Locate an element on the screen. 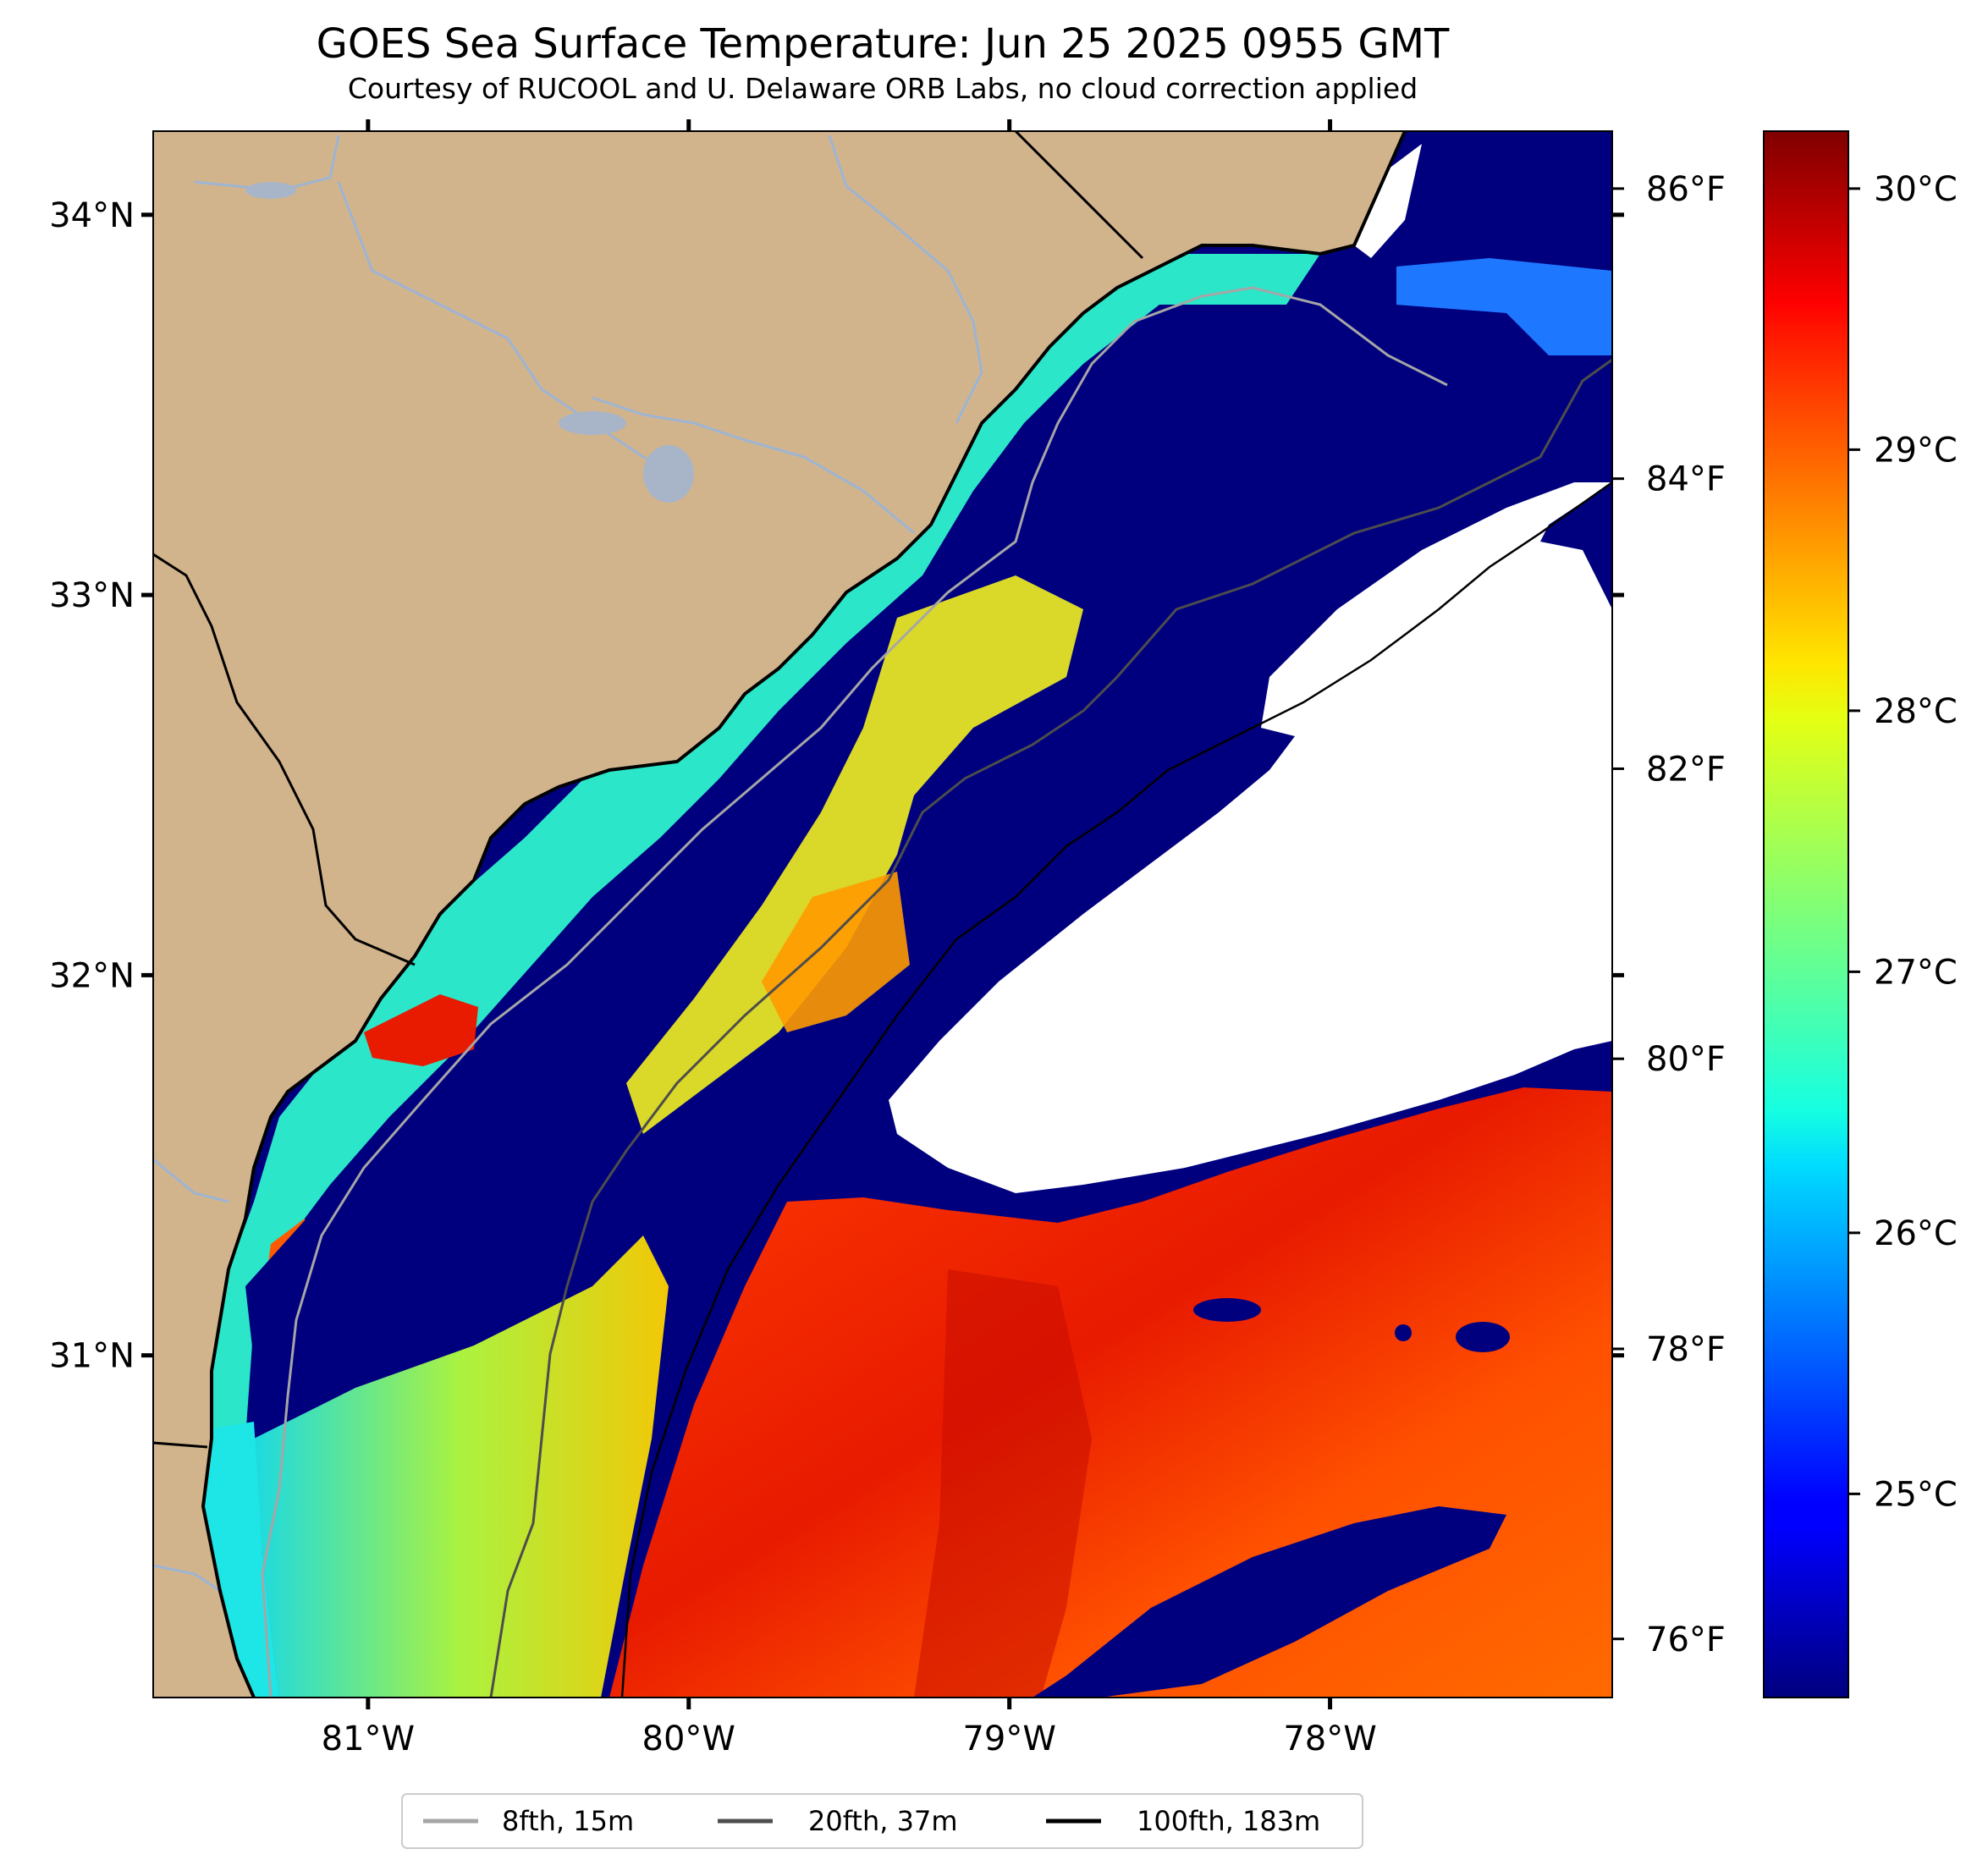 The width and height of the screenshot is (1988, 1871). celsius-tick-label: 30°C is located at coordinates (1916, 190).